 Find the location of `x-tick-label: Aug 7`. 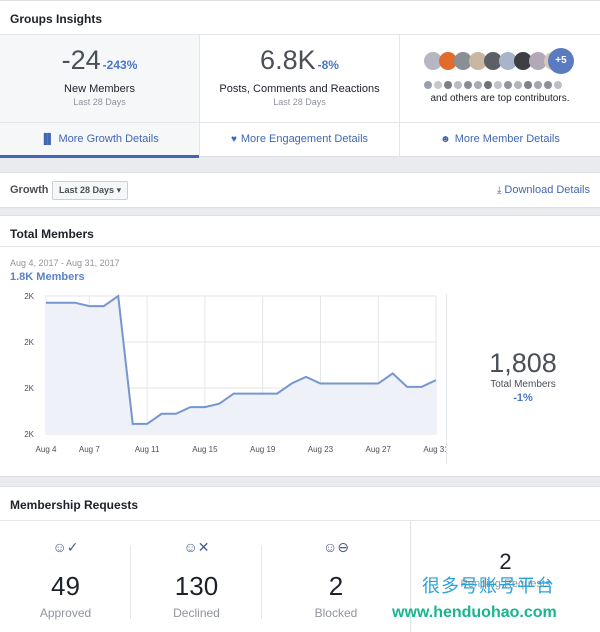

x-tick-label: Aug 7 is located at coordinates (89, 449).